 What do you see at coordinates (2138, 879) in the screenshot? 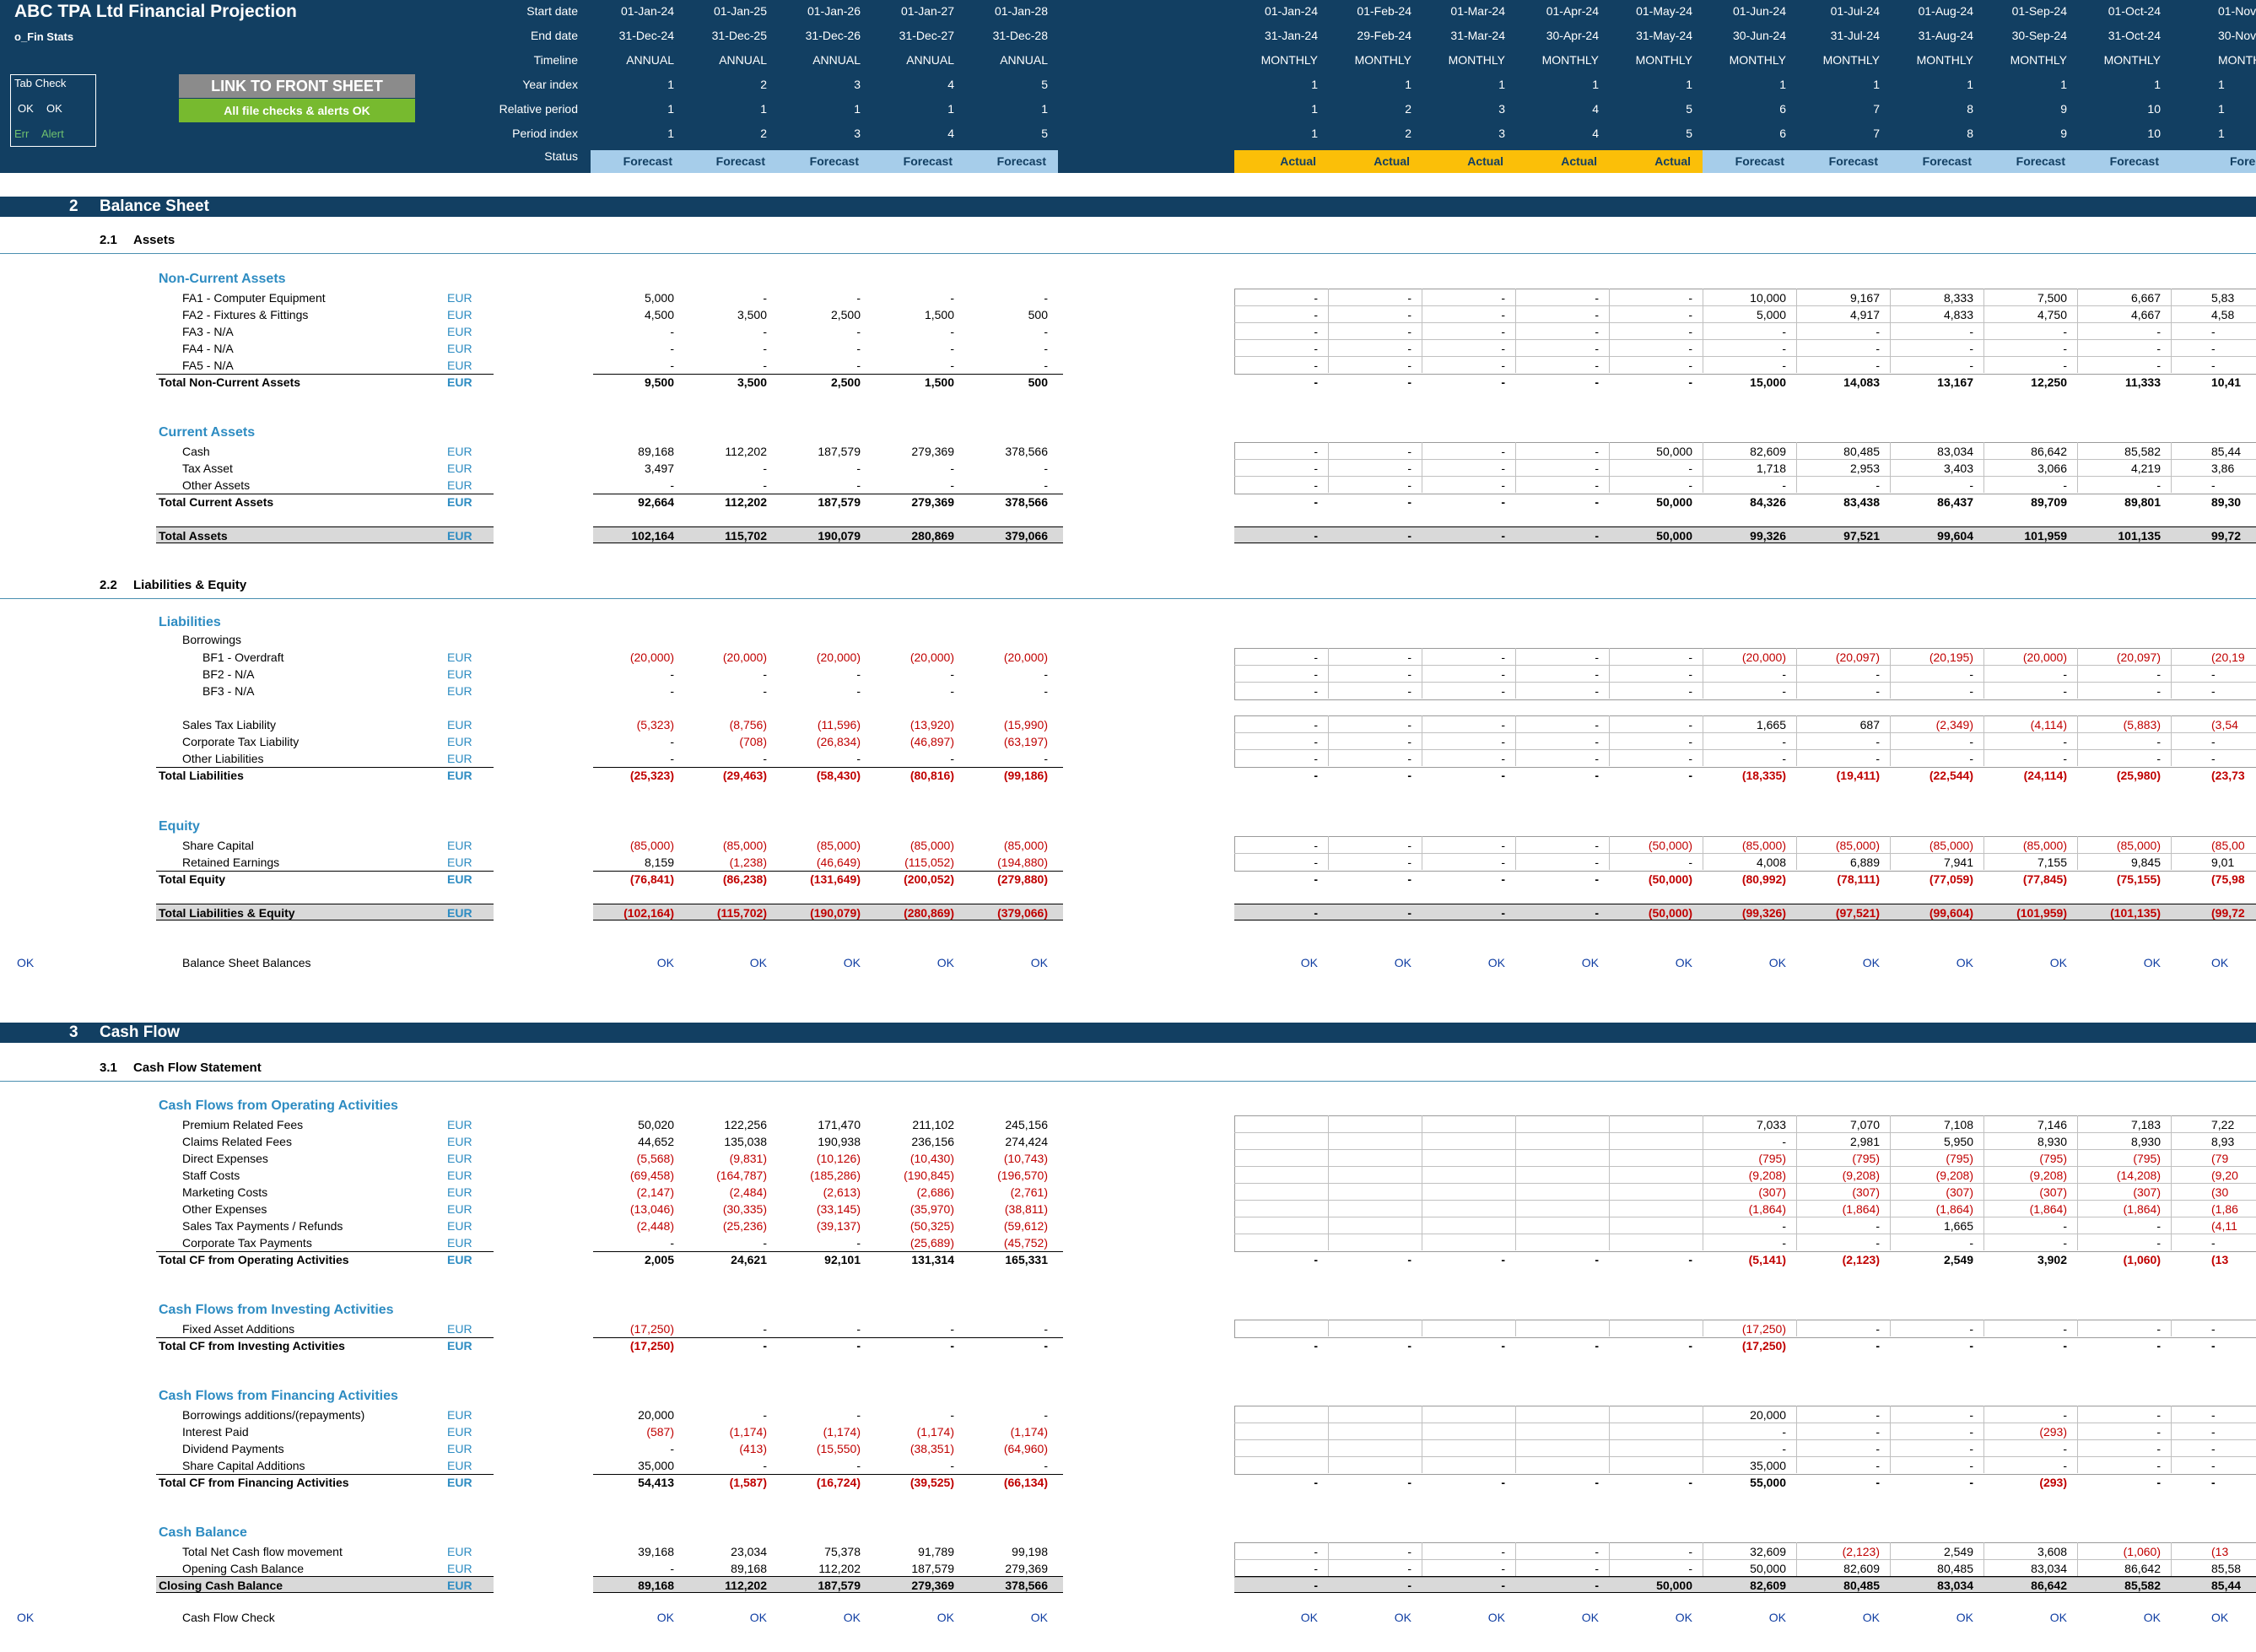
I see `cell-monthly: (75,155)` at bounding box center [2138, 879].